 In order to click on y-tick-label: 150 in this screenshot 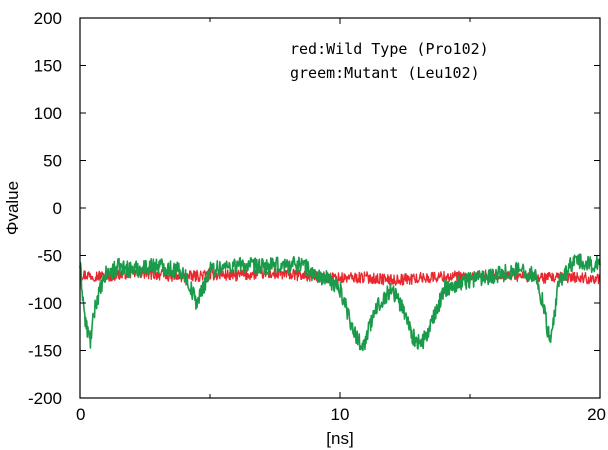, I will do `click(48, 66)`.